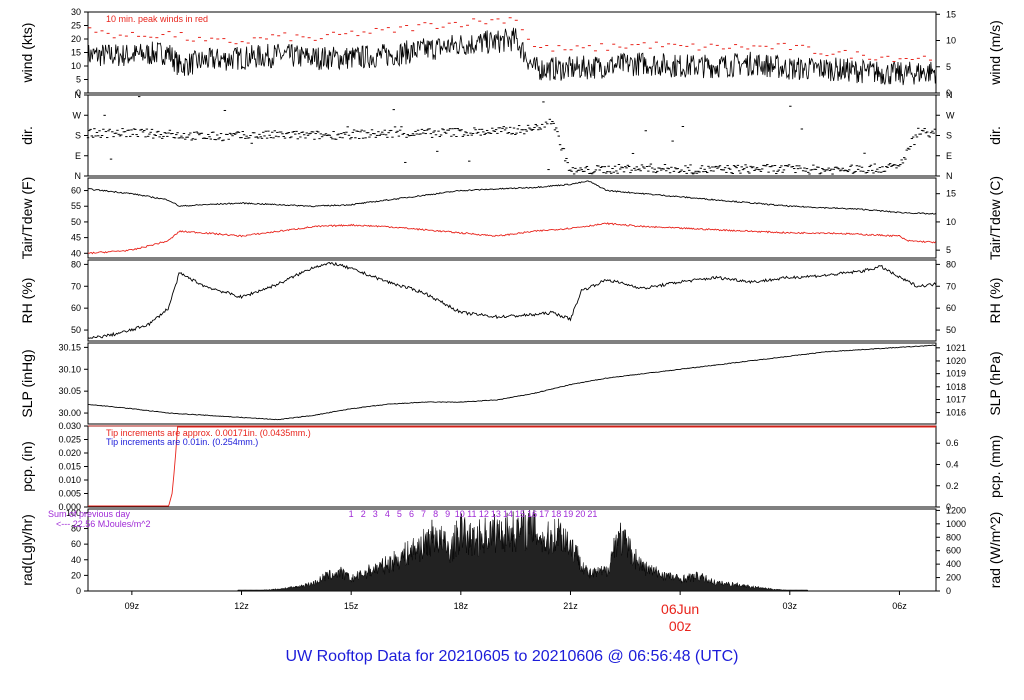  Describe the element at coordinates (950, 115) in the screenshot. I see `y2-tick-label: W` at that location.